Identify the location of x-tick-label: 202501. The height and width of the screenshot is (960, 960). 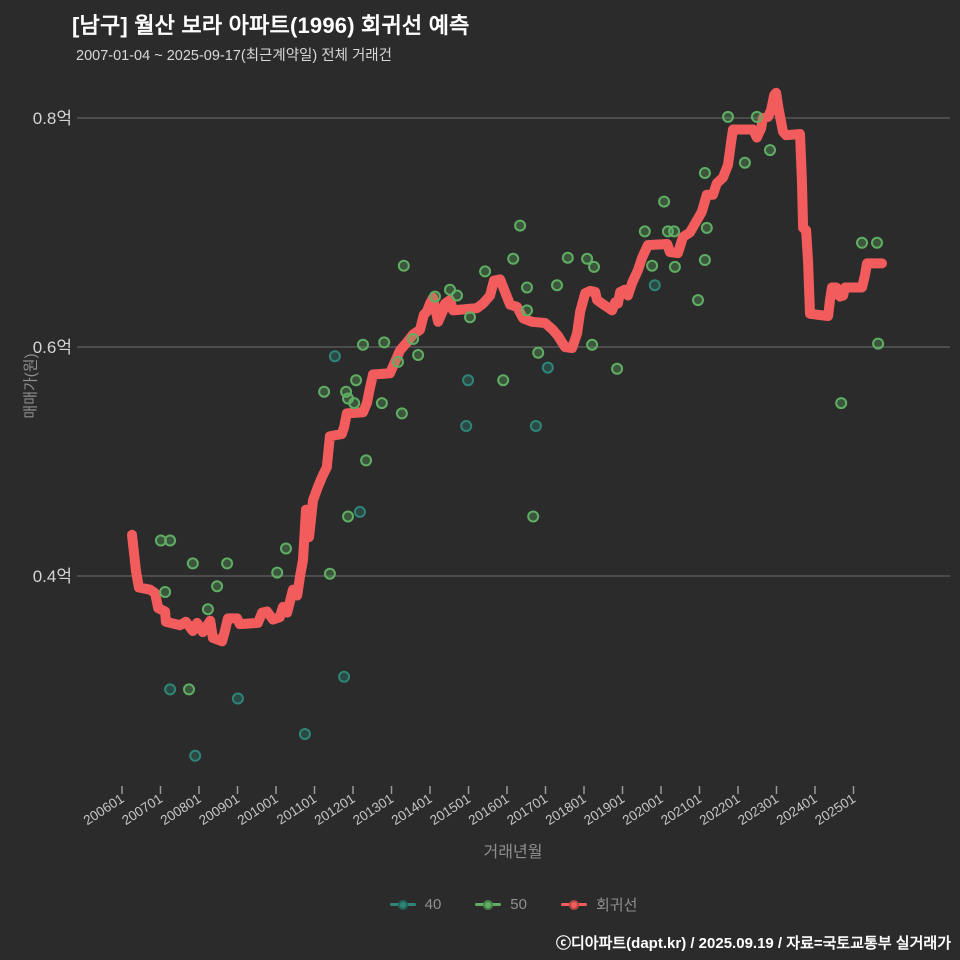
(835, 809).